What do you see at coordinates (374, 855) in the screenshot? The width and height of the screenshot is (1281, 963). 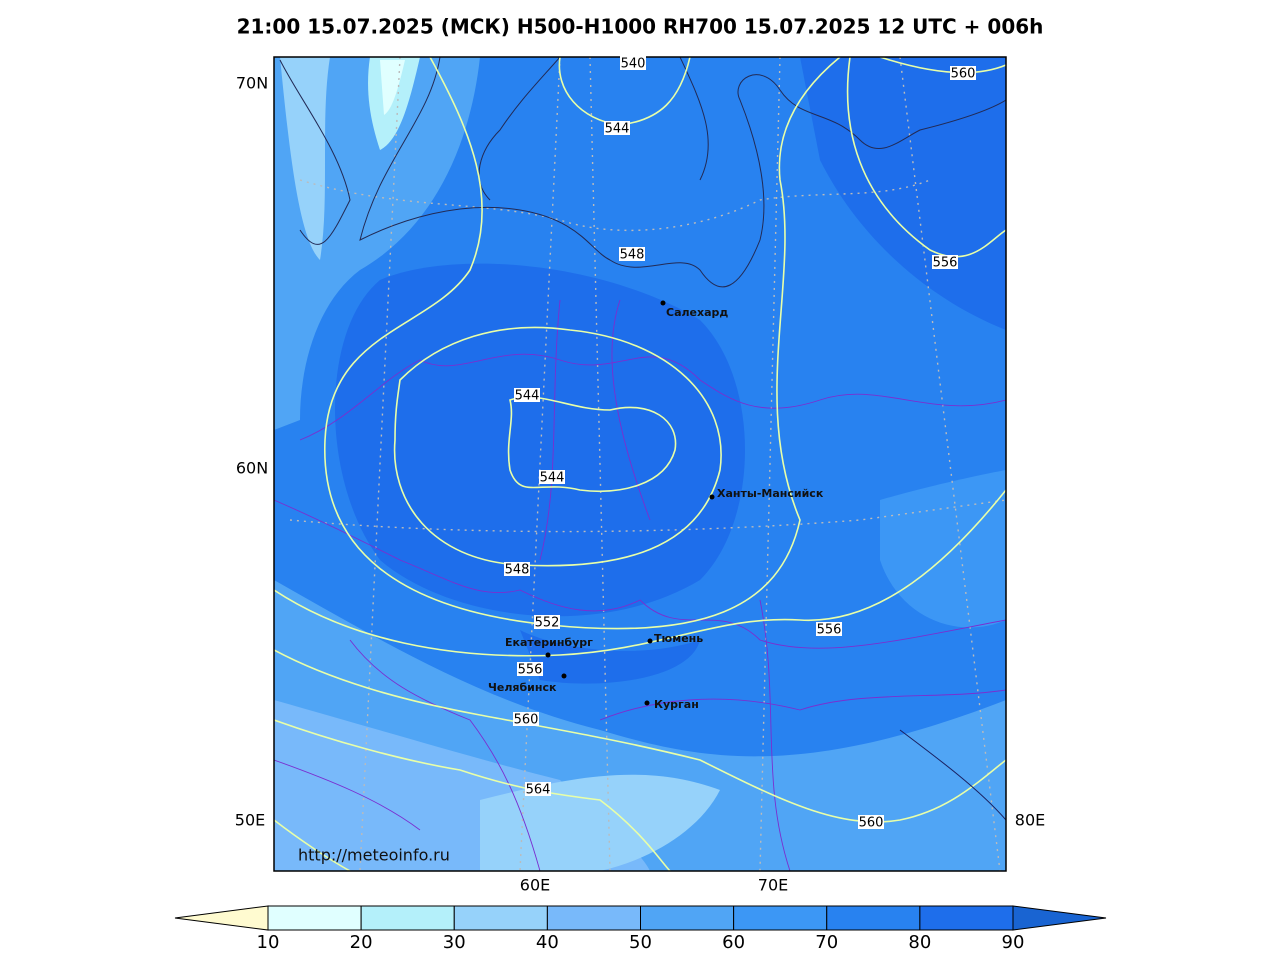 I see `credit: http://meteoinfo.ru` at bounding box center [374, 855].